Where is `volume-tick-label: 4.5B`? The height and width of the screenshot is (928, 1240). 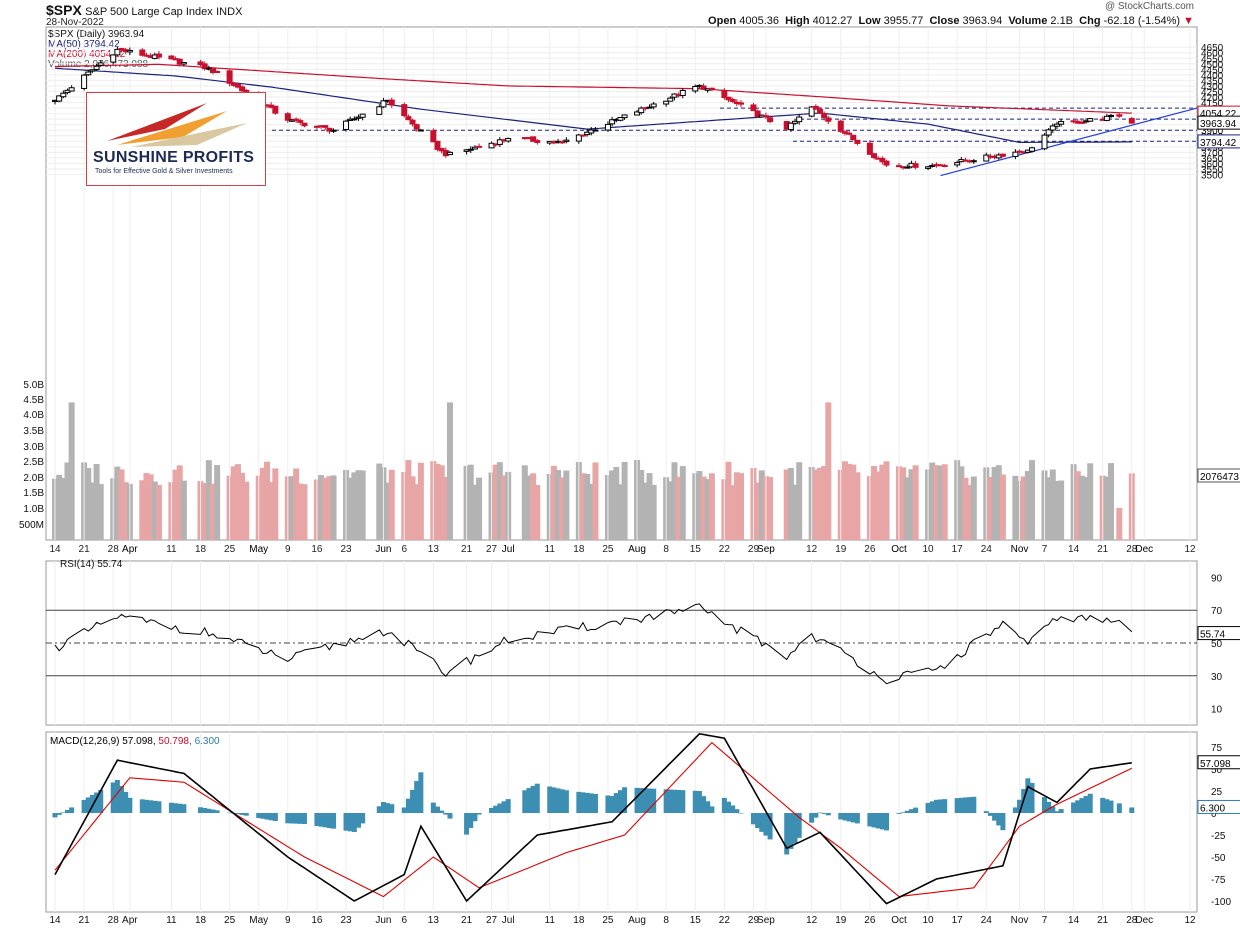
volume-tick-label: 4.5B is located at coordinates (33, 400).